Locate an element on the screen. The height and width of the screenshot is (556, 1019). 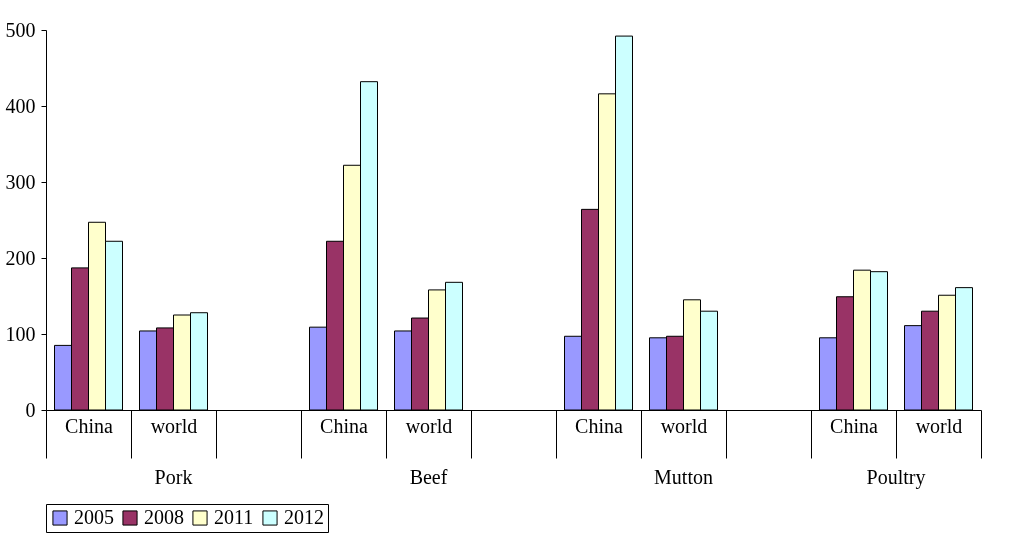
legend-label: 2012 is located at coordinates (304, 517).